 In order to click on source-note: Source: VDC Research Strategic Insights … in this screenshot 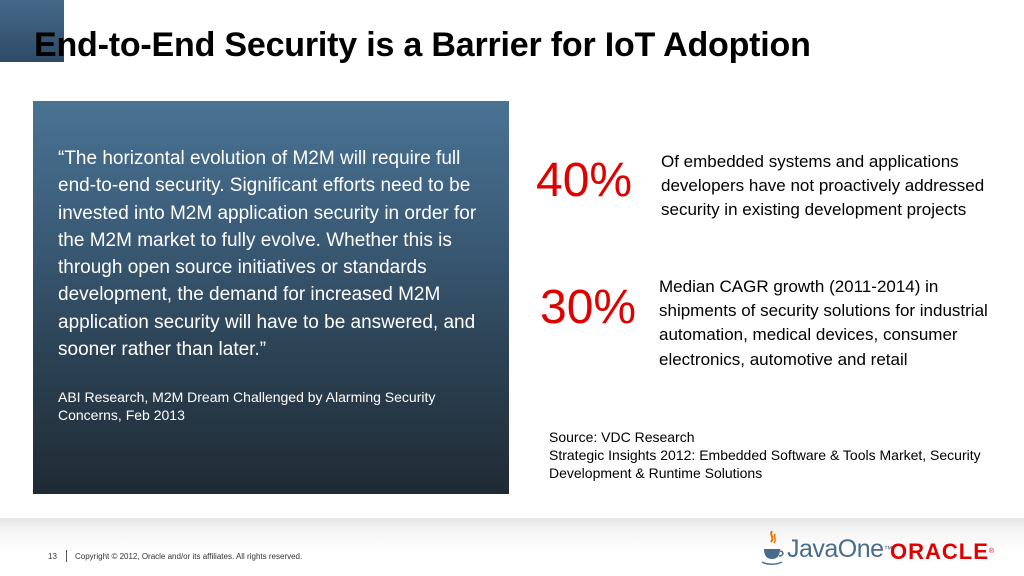, I will do `click(784, 455)`.